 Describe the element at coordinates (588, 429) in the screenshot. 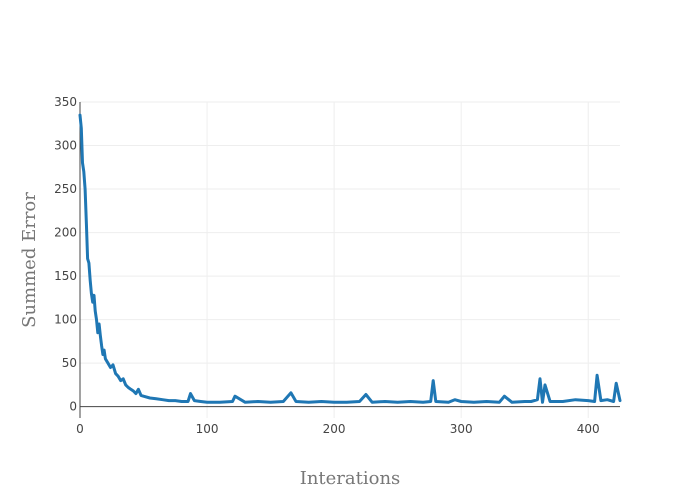

I see `x-tick-label: 400` at that location.